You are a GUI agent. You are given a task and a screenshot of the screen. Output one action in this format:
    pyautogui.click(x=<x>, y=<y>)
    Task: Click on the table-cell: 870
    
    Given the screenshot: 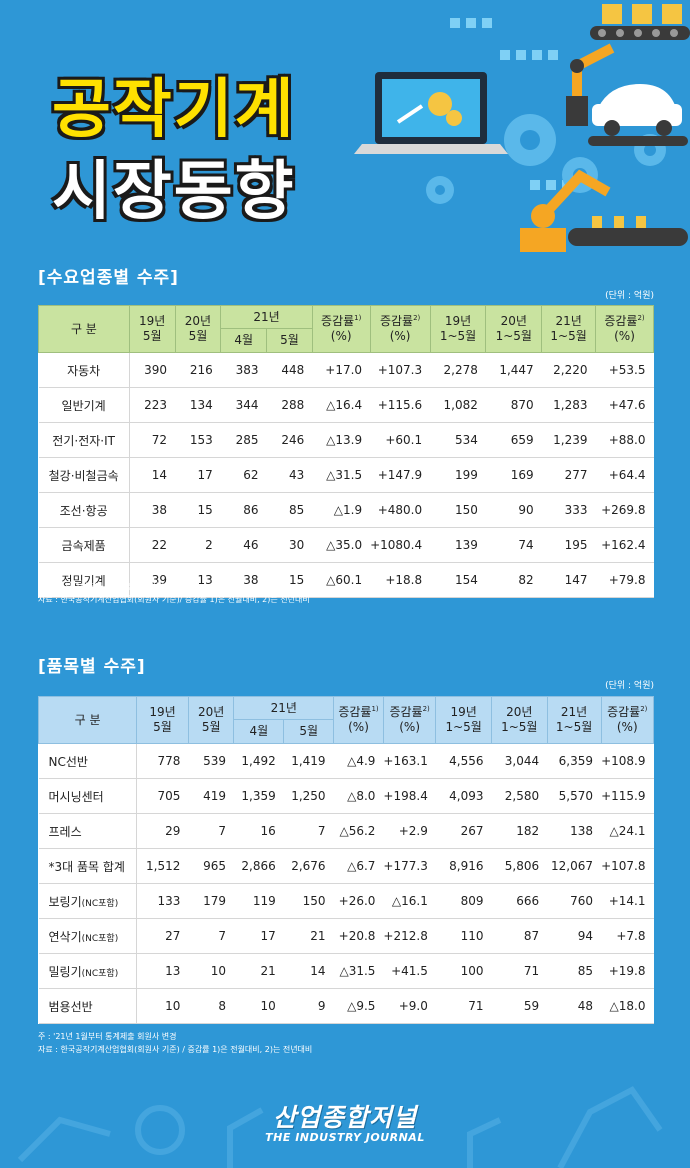 What is the action you would take?
    pyautogui.click(x=513, y=405)
    